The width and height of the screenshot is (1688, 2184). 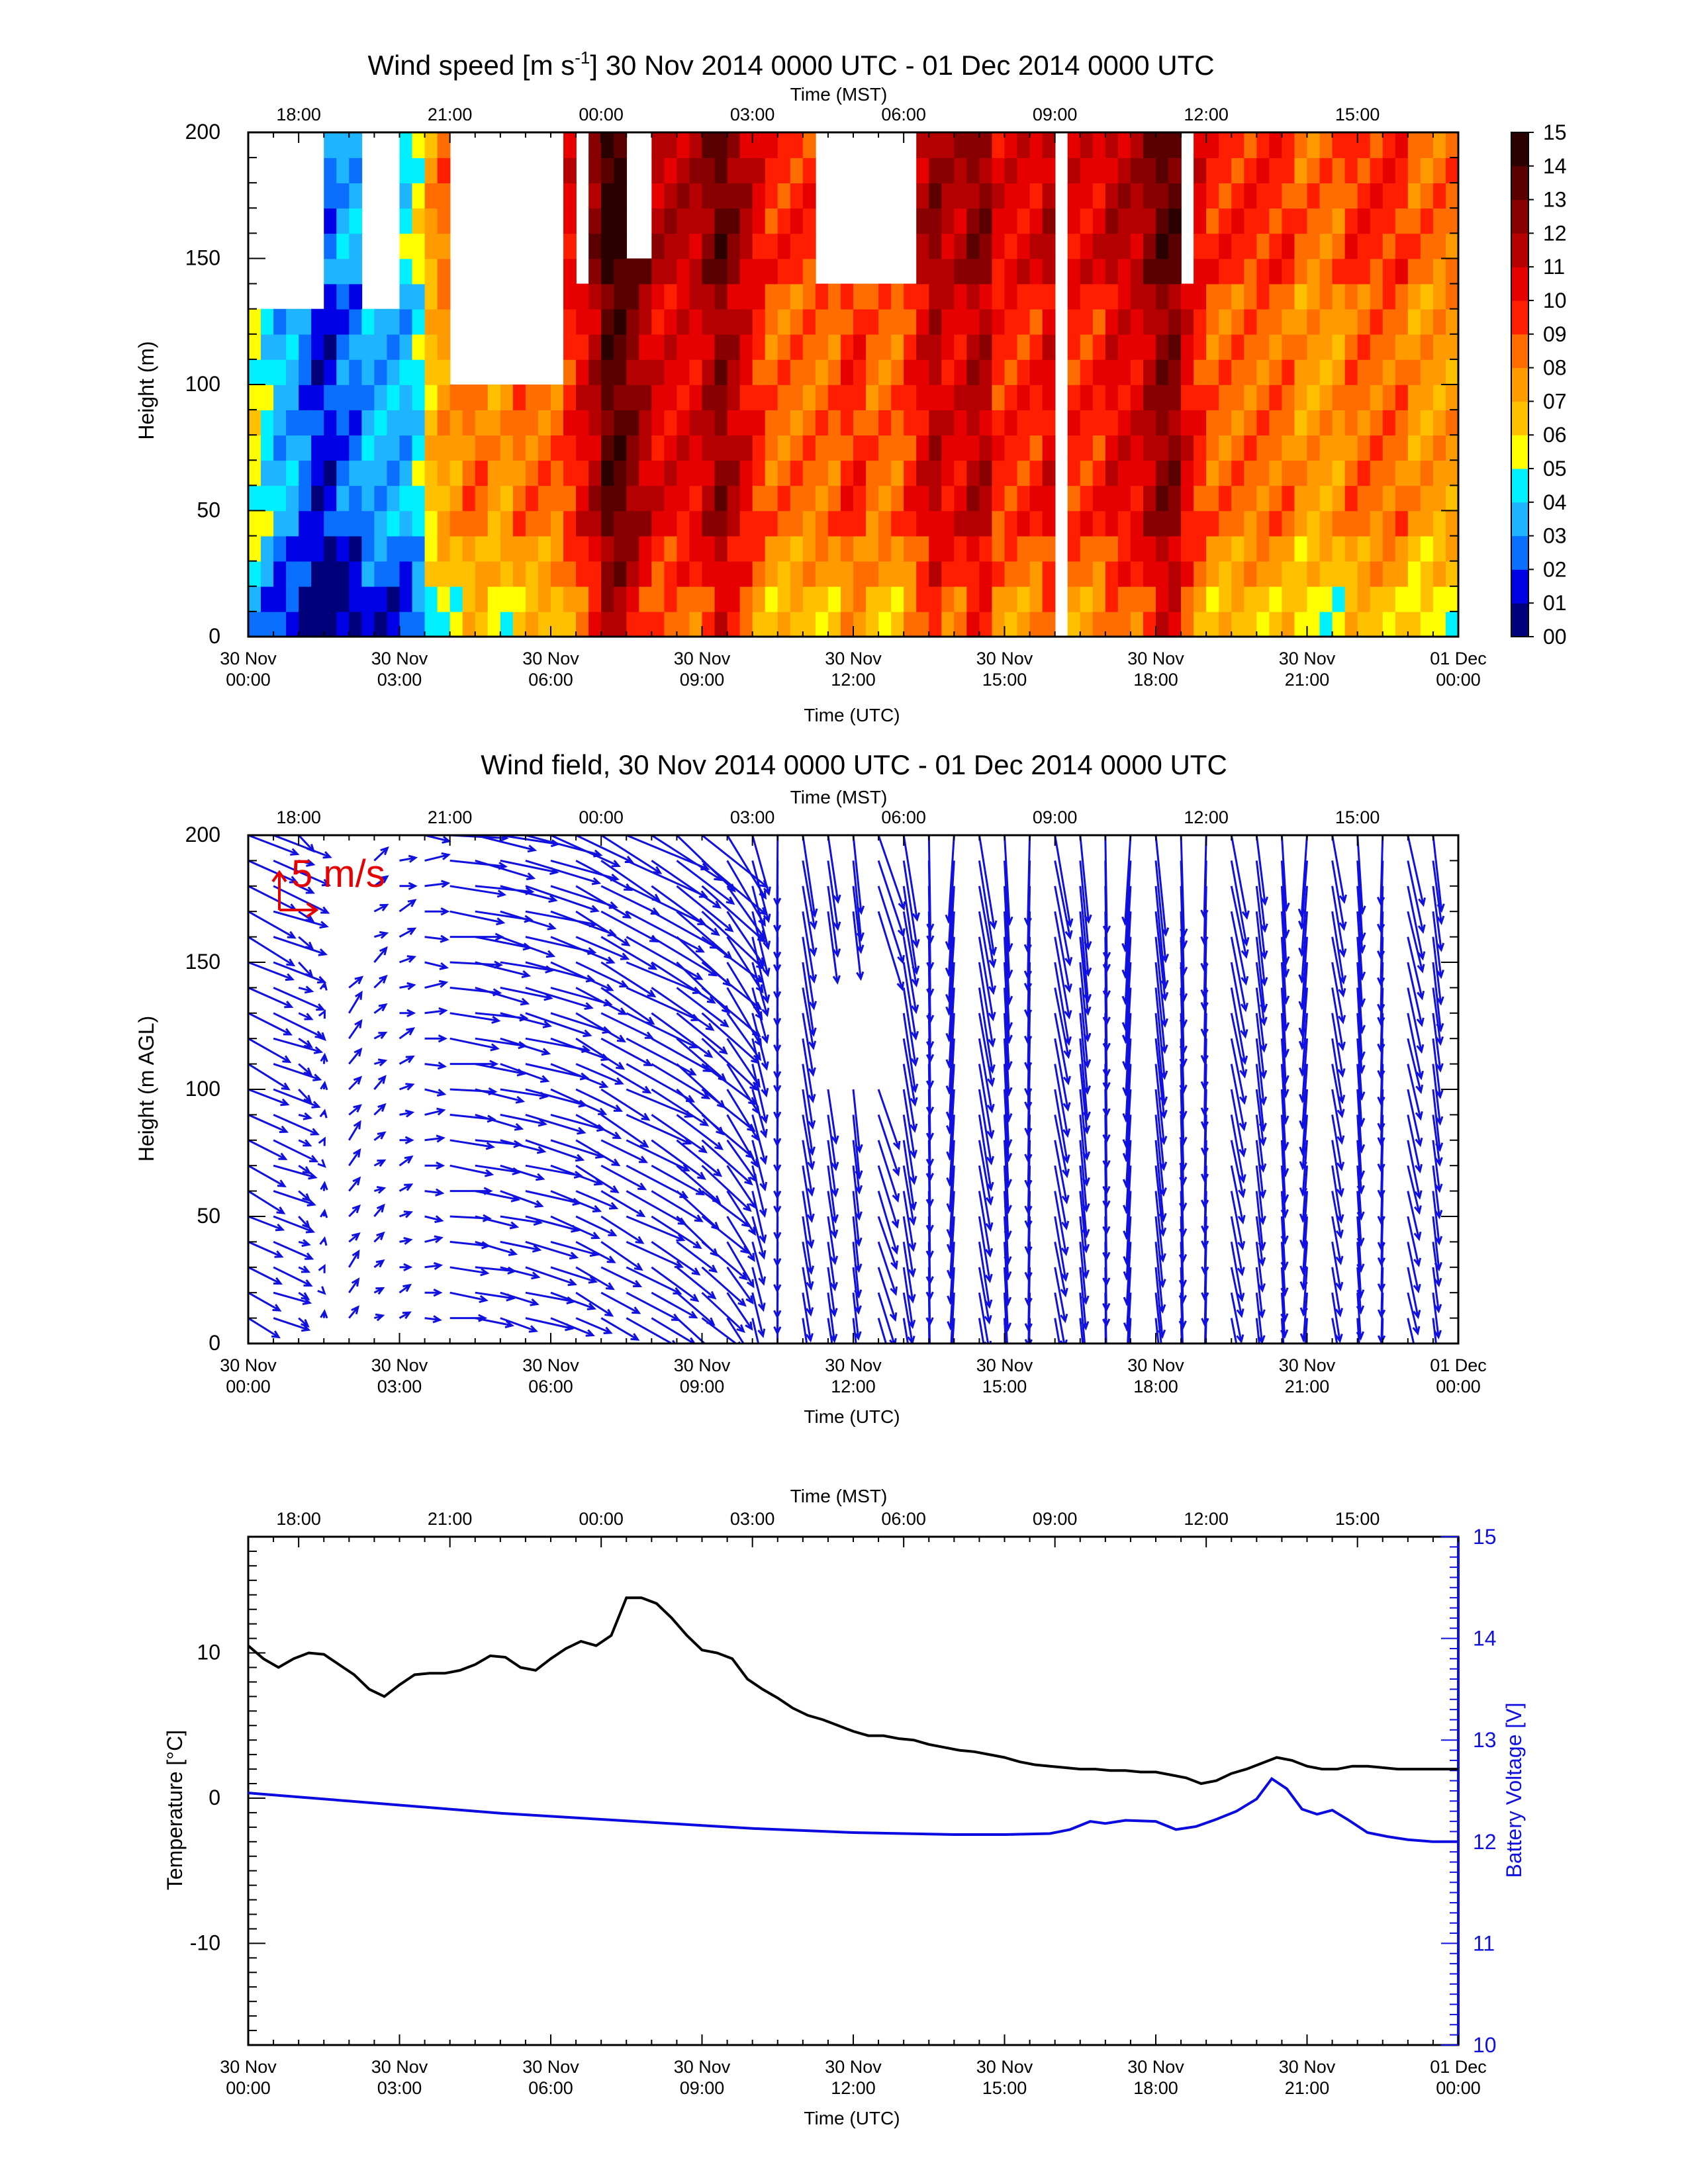 I want to click on x-tick-label-time: 12:00, so click(x=853, y=2088).